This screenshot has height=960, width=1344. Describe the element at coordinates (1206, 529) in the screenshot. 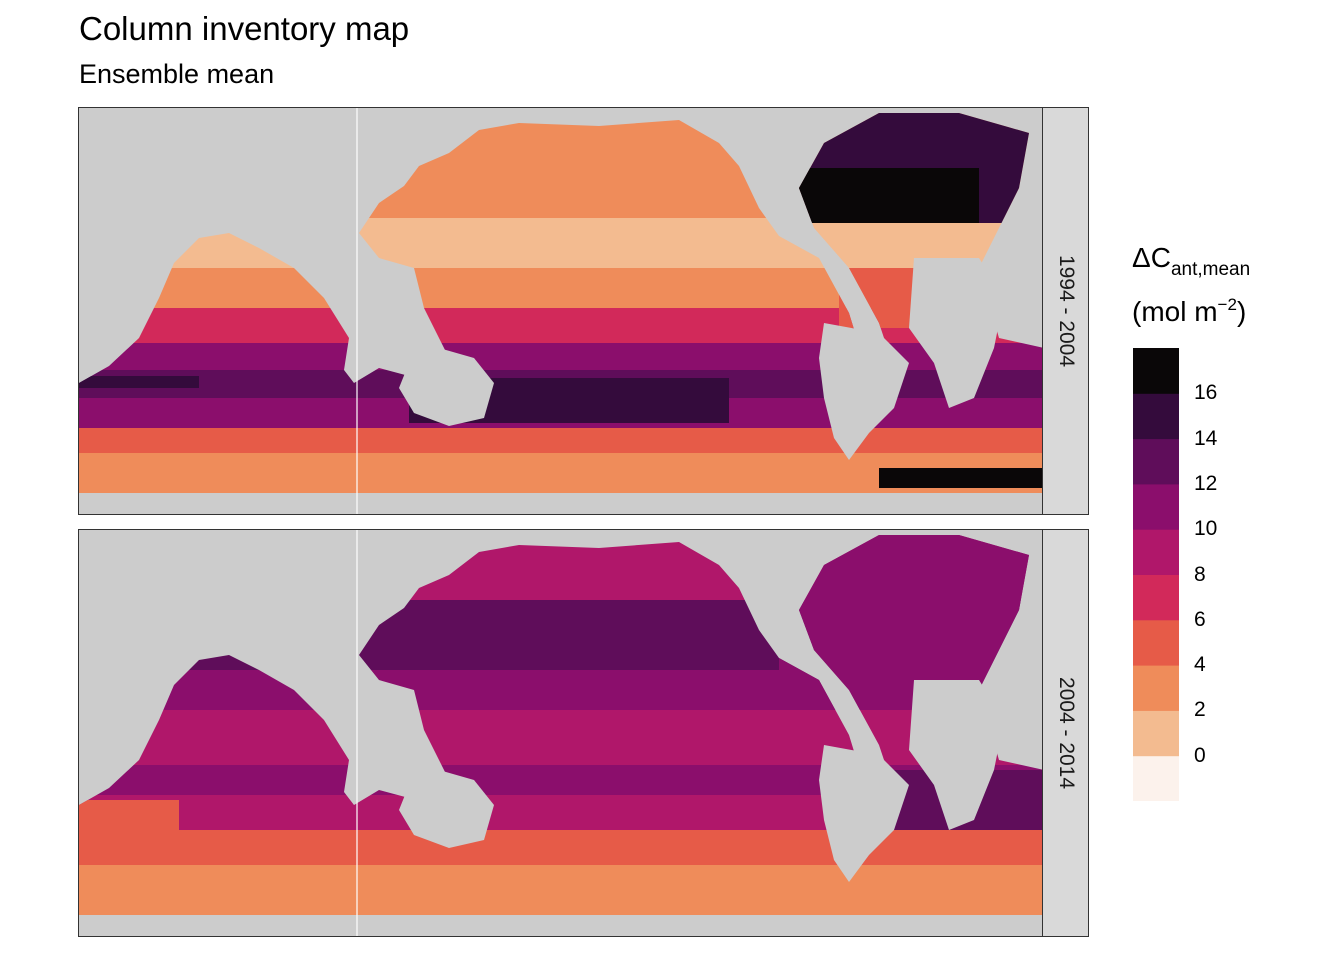

I see `legend-tick-label: 10` at that location.